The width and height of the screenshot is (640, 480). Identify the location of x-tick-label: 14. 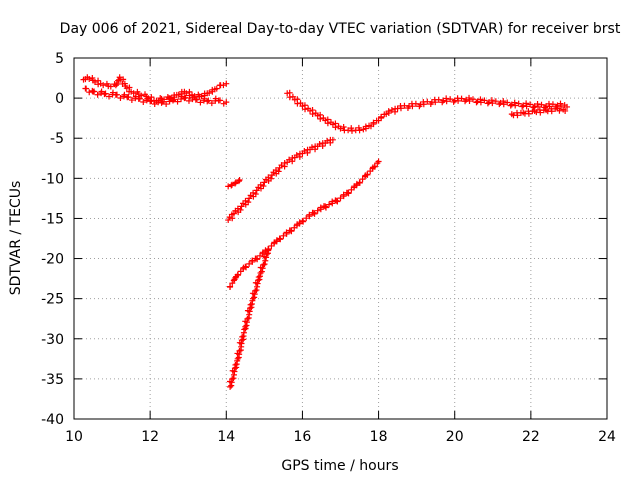
(226, 437).